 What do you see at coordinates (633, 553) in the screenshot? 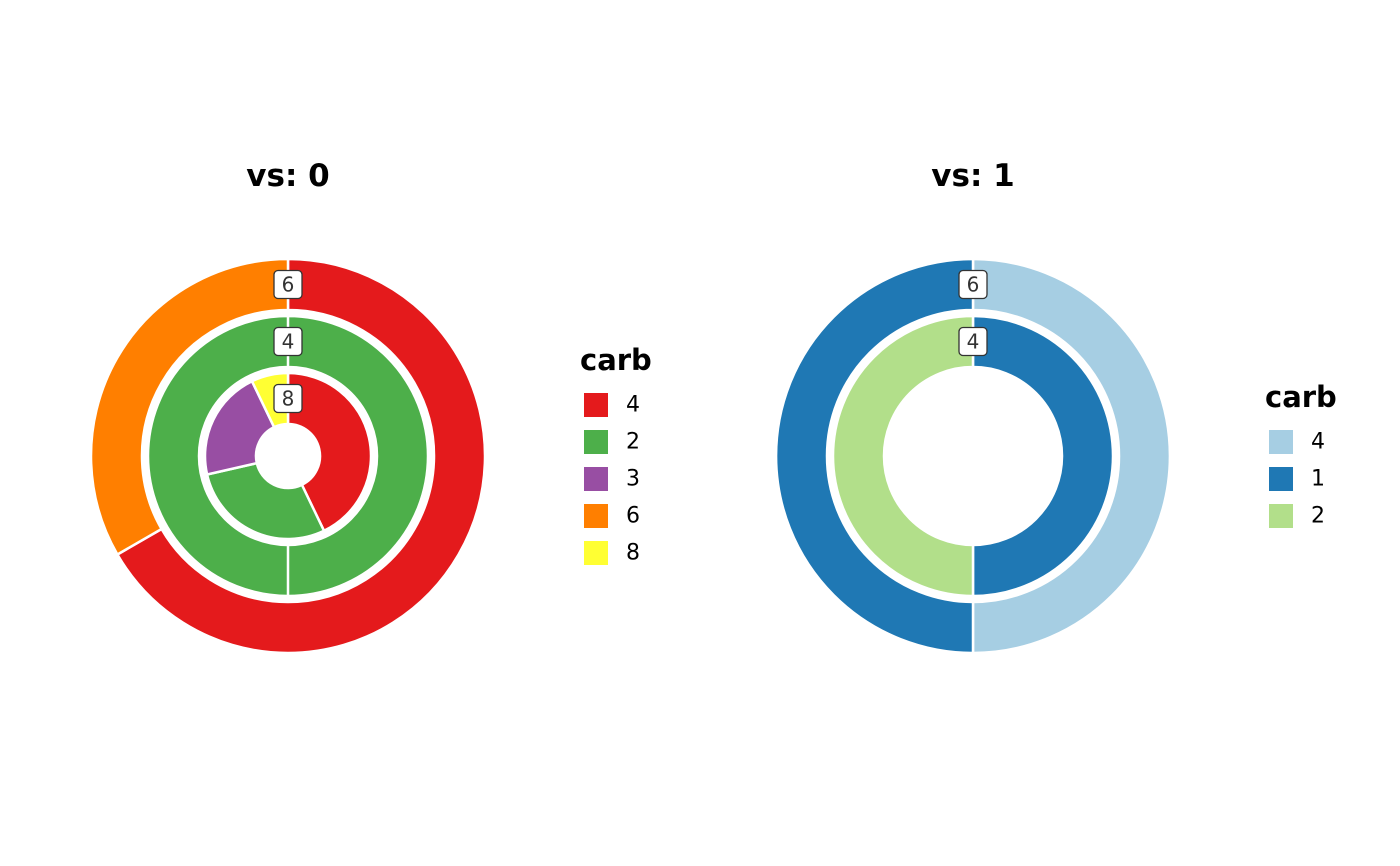
I see `legend-label: 8` at bounding box center [633, 553].